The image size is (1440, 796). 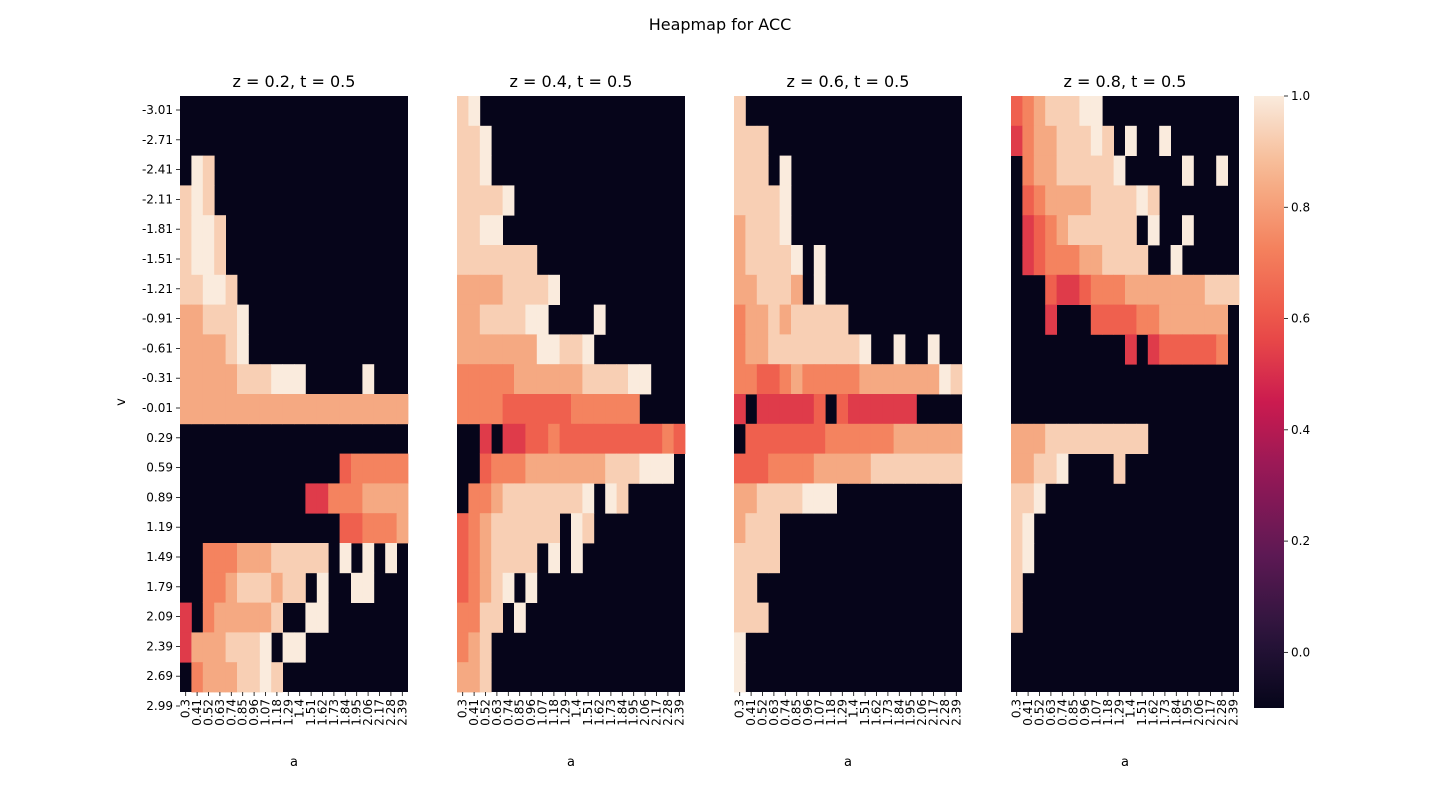 I want to click on x-tick-label: 2.39, so click(x=956, y=712).